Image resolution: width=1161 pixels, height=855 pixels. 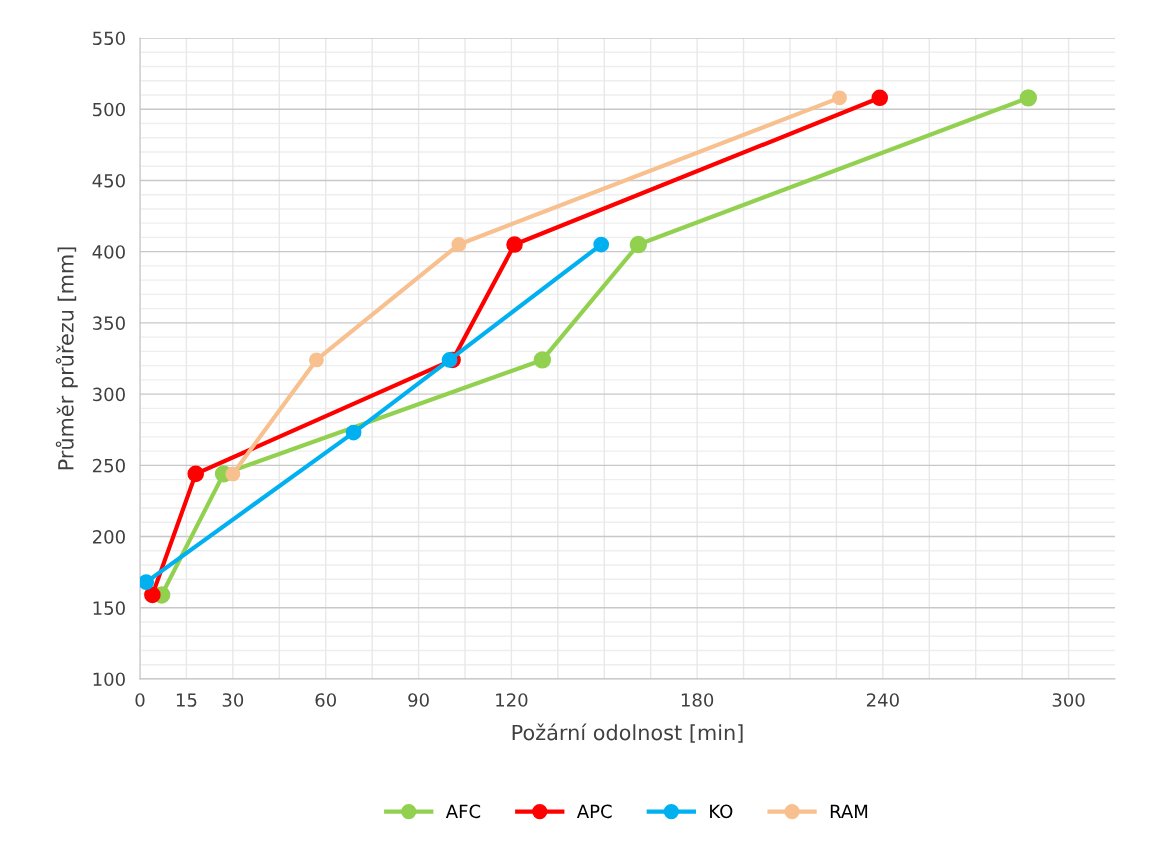 What do you see at coordinates (325, 700) in the screenshot?
I see `x-tick-label: 60` at bounding box center [325, 700].